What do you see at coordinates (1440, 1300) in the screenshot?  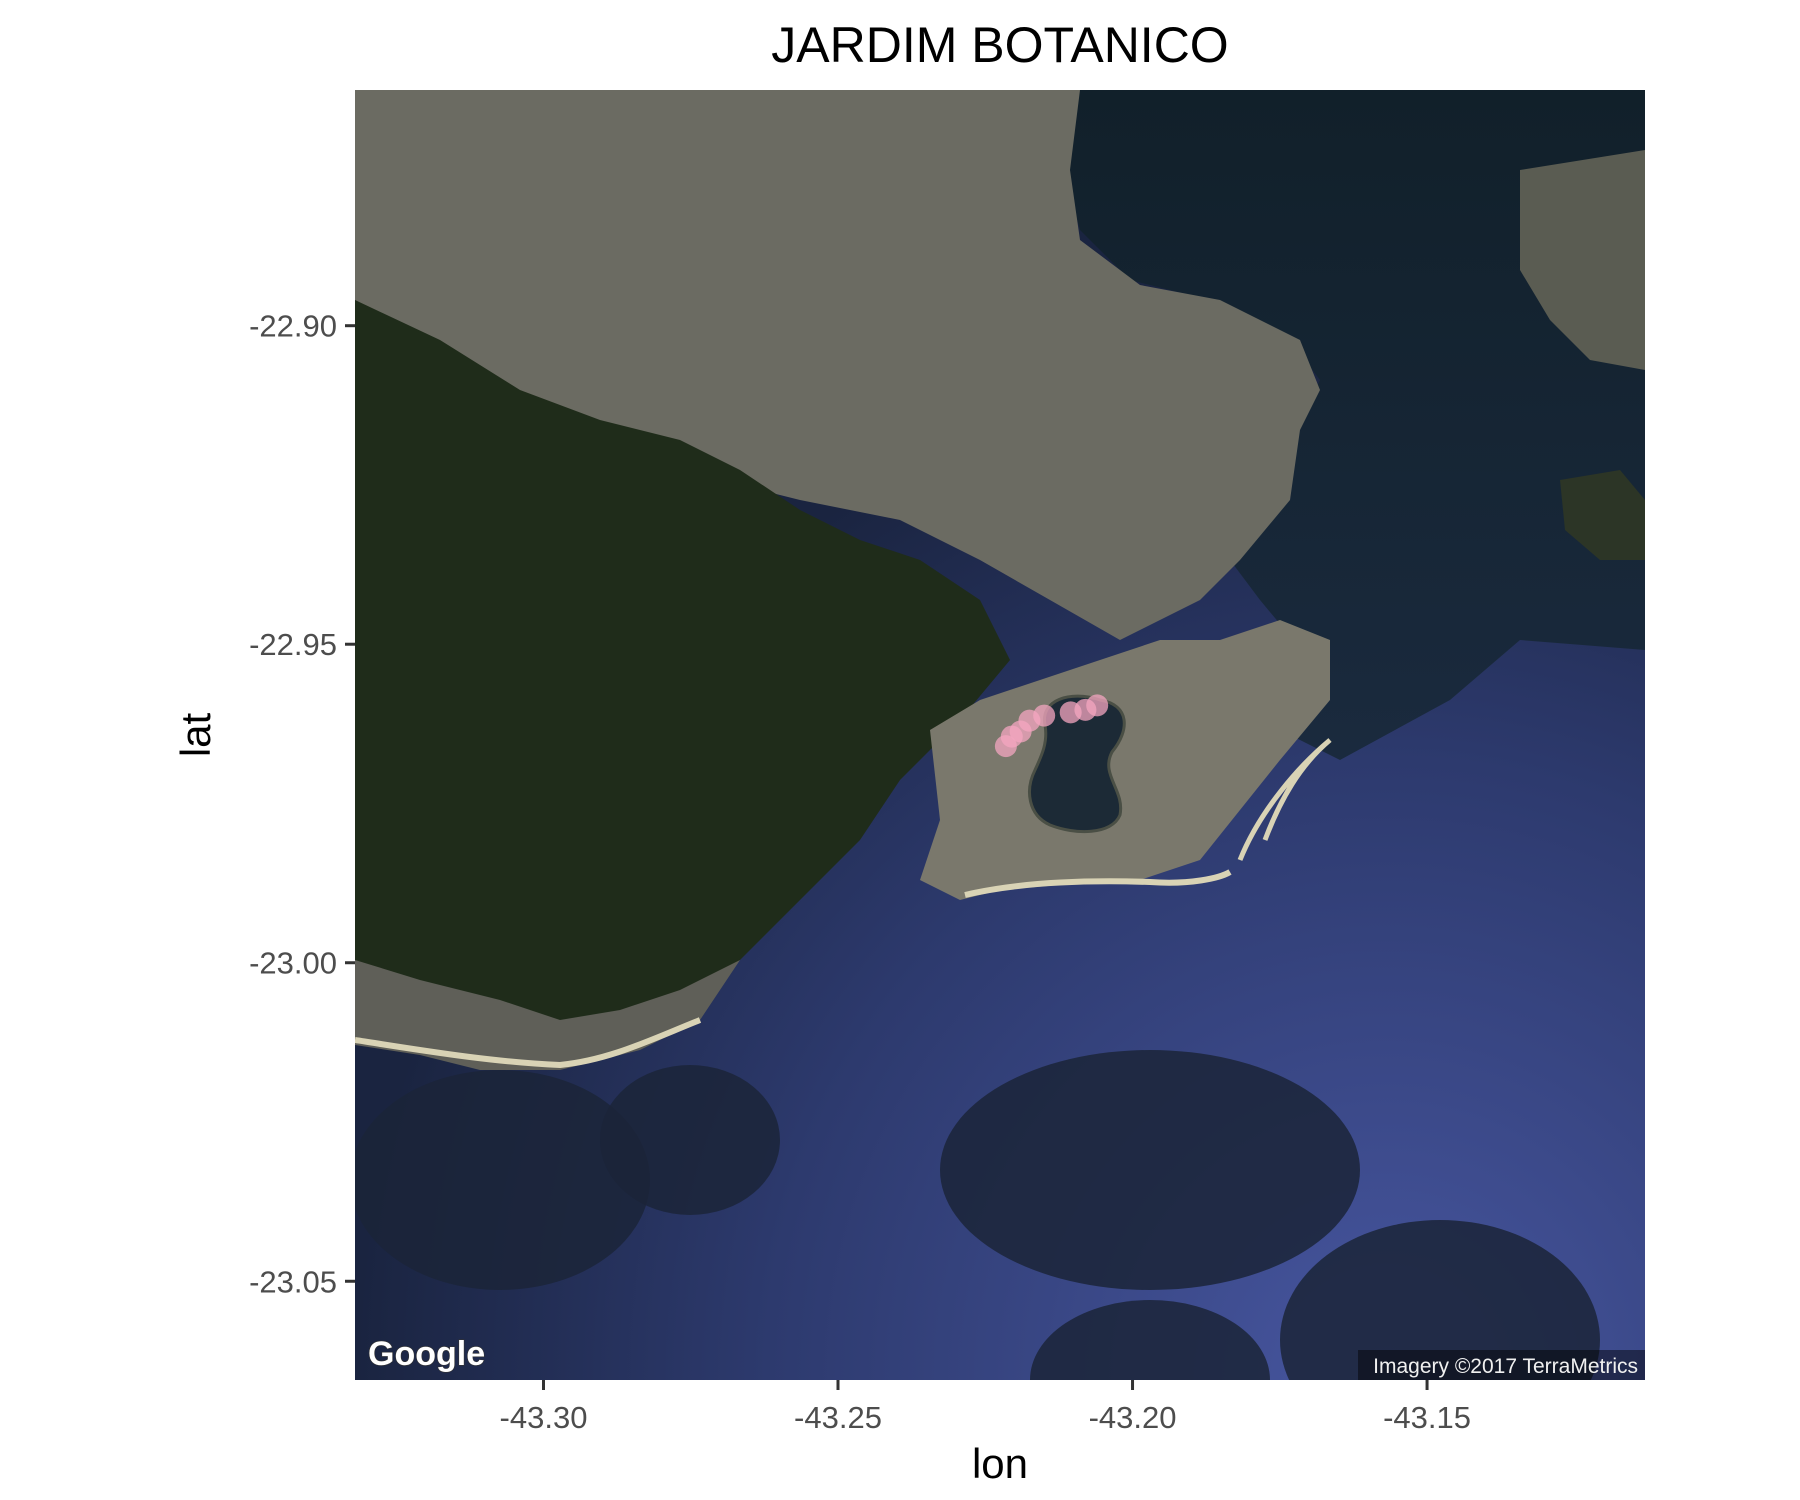 I see `island-south` at bounding box center [1440, 1300].